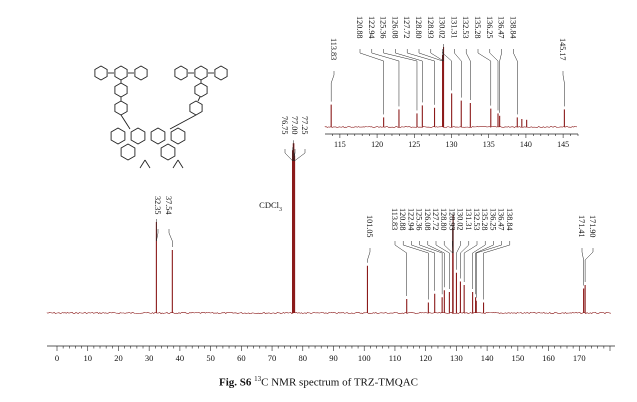 The width and height of the screenshot is (637, 402). What do you see at coordinates (451, 219) in the screenshot?
I see `main-peak-label: 128.93` at bounding box center [451, 219].